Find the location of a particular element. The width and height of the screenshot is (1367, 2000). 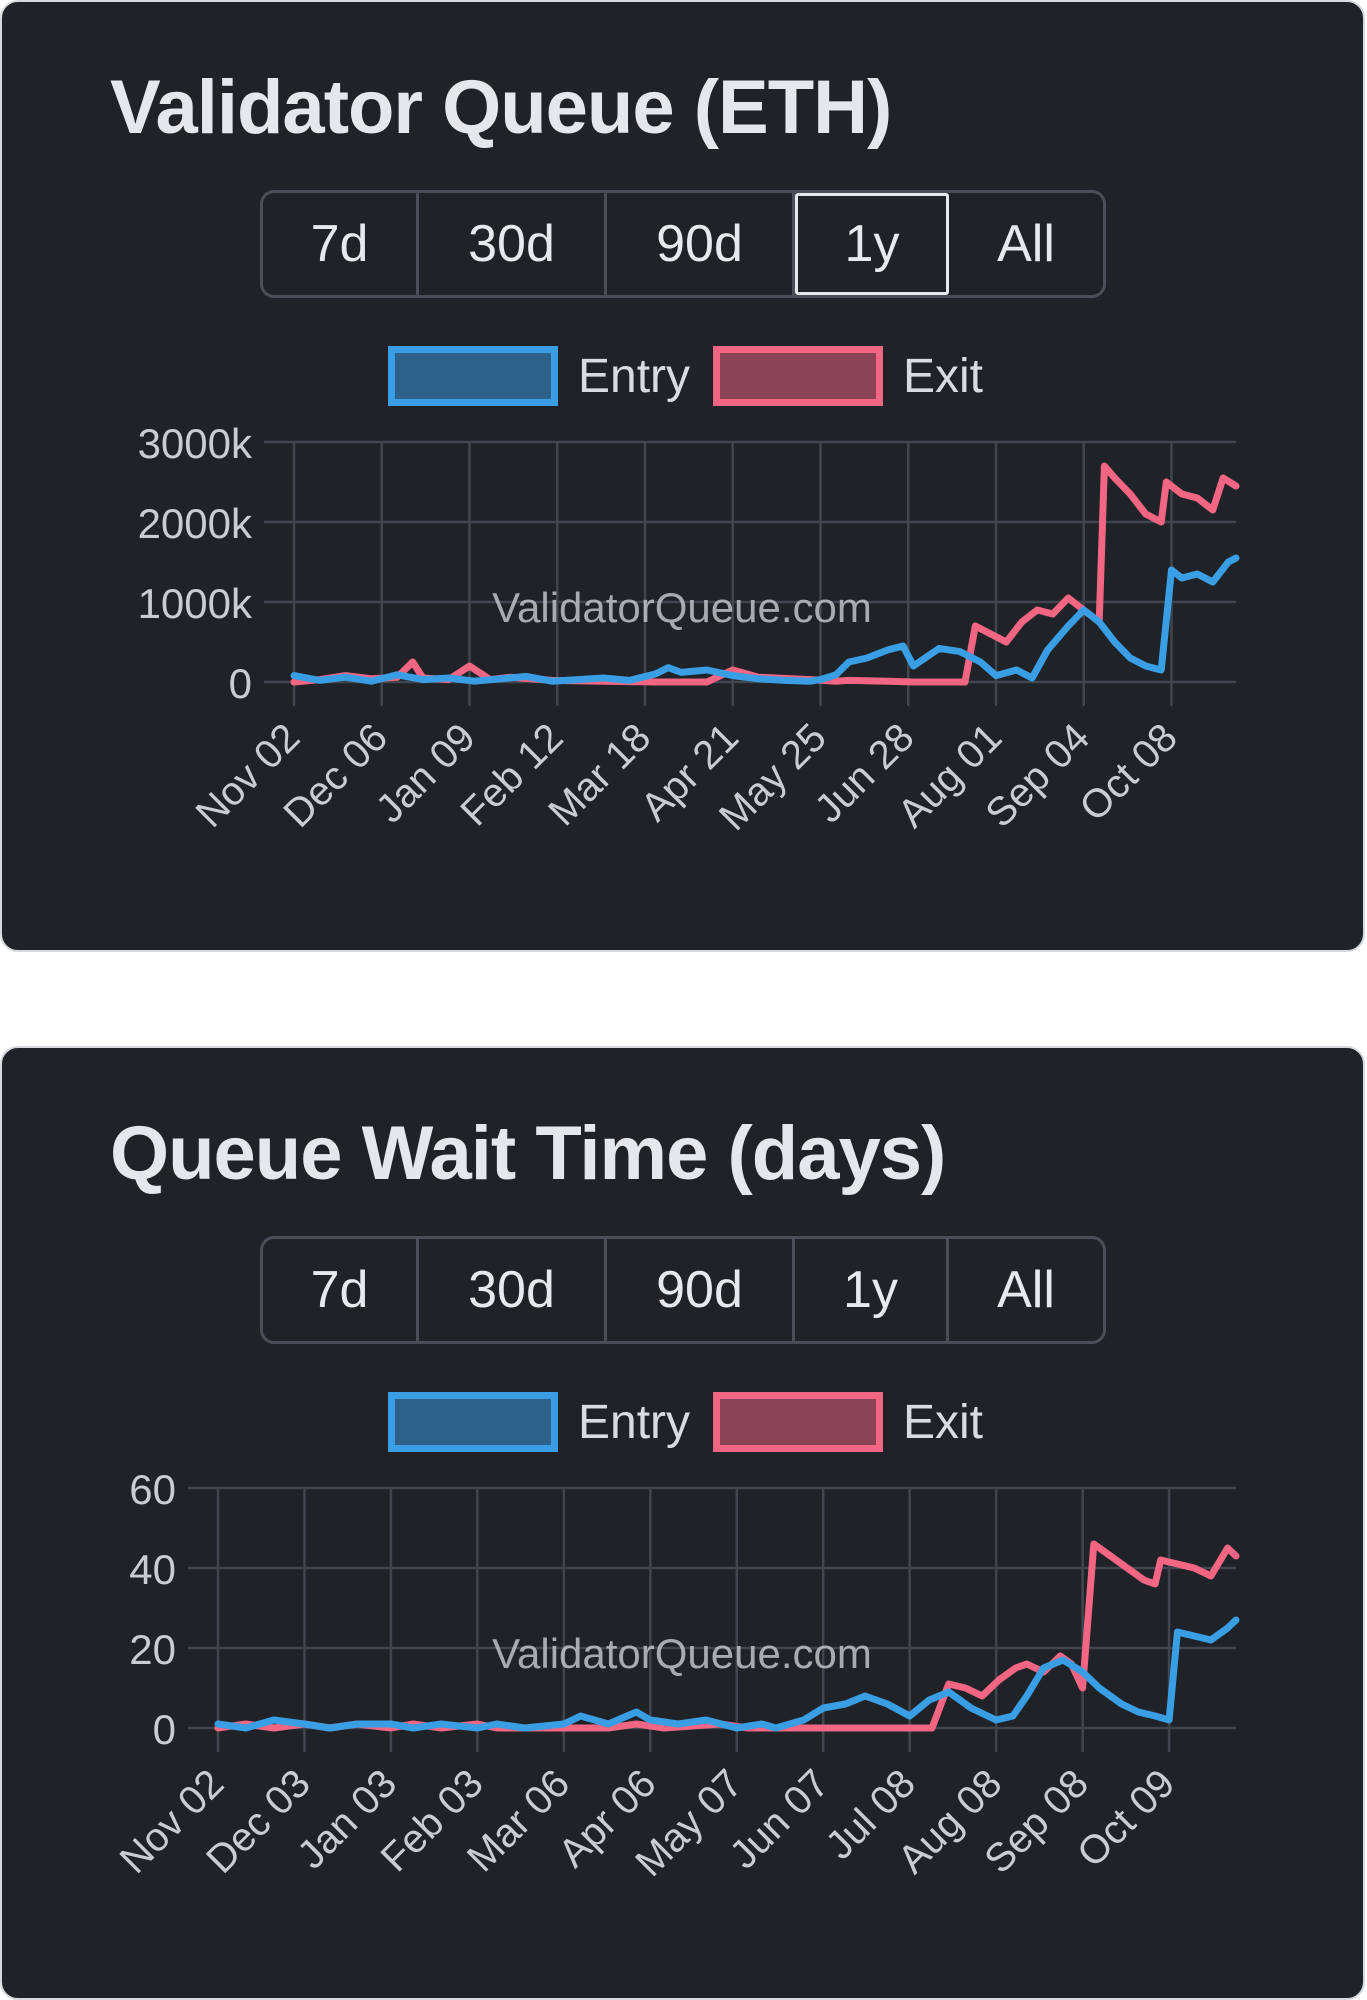

y-tick-label: 3000k is located at coordinates (195, 443).